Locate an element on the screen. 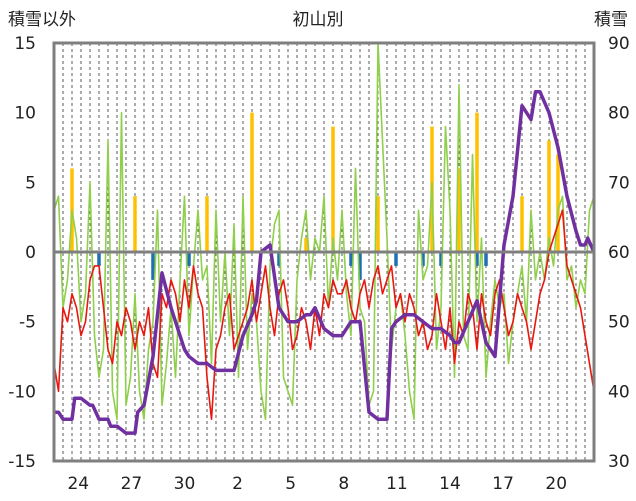 The image size is (636, 501). x-tick-label: 5 is located at coordinates (290, 484).